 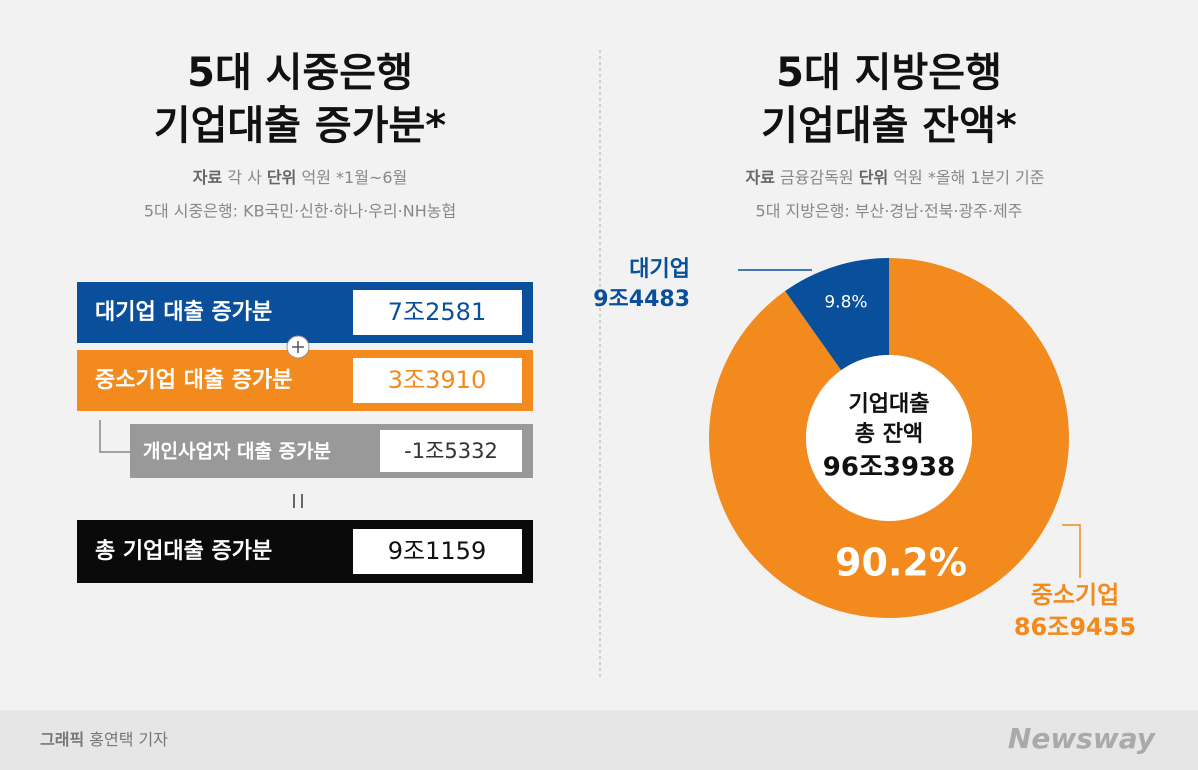 What do you see at coordinates (298, 501) in the screenshot?
I see `equals-sign` at bounding box center [298, 501].